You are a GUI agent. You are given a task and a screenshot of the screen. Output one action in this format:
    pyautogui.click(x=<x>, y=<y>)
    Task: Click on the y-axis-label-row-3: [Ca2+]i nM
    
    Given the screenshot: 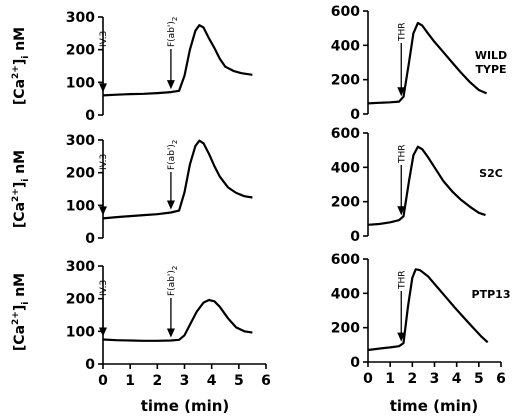 What is the action you would take?
    pyautogui.click(x=21, y=312)
    